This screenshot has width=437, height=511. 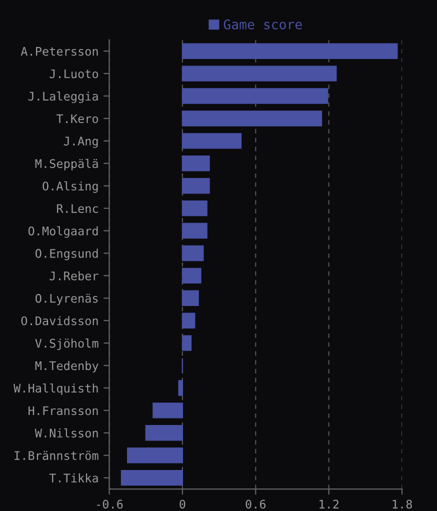 I want to click on y-tick-label: R.Lenc, so click(x=77, y=208).